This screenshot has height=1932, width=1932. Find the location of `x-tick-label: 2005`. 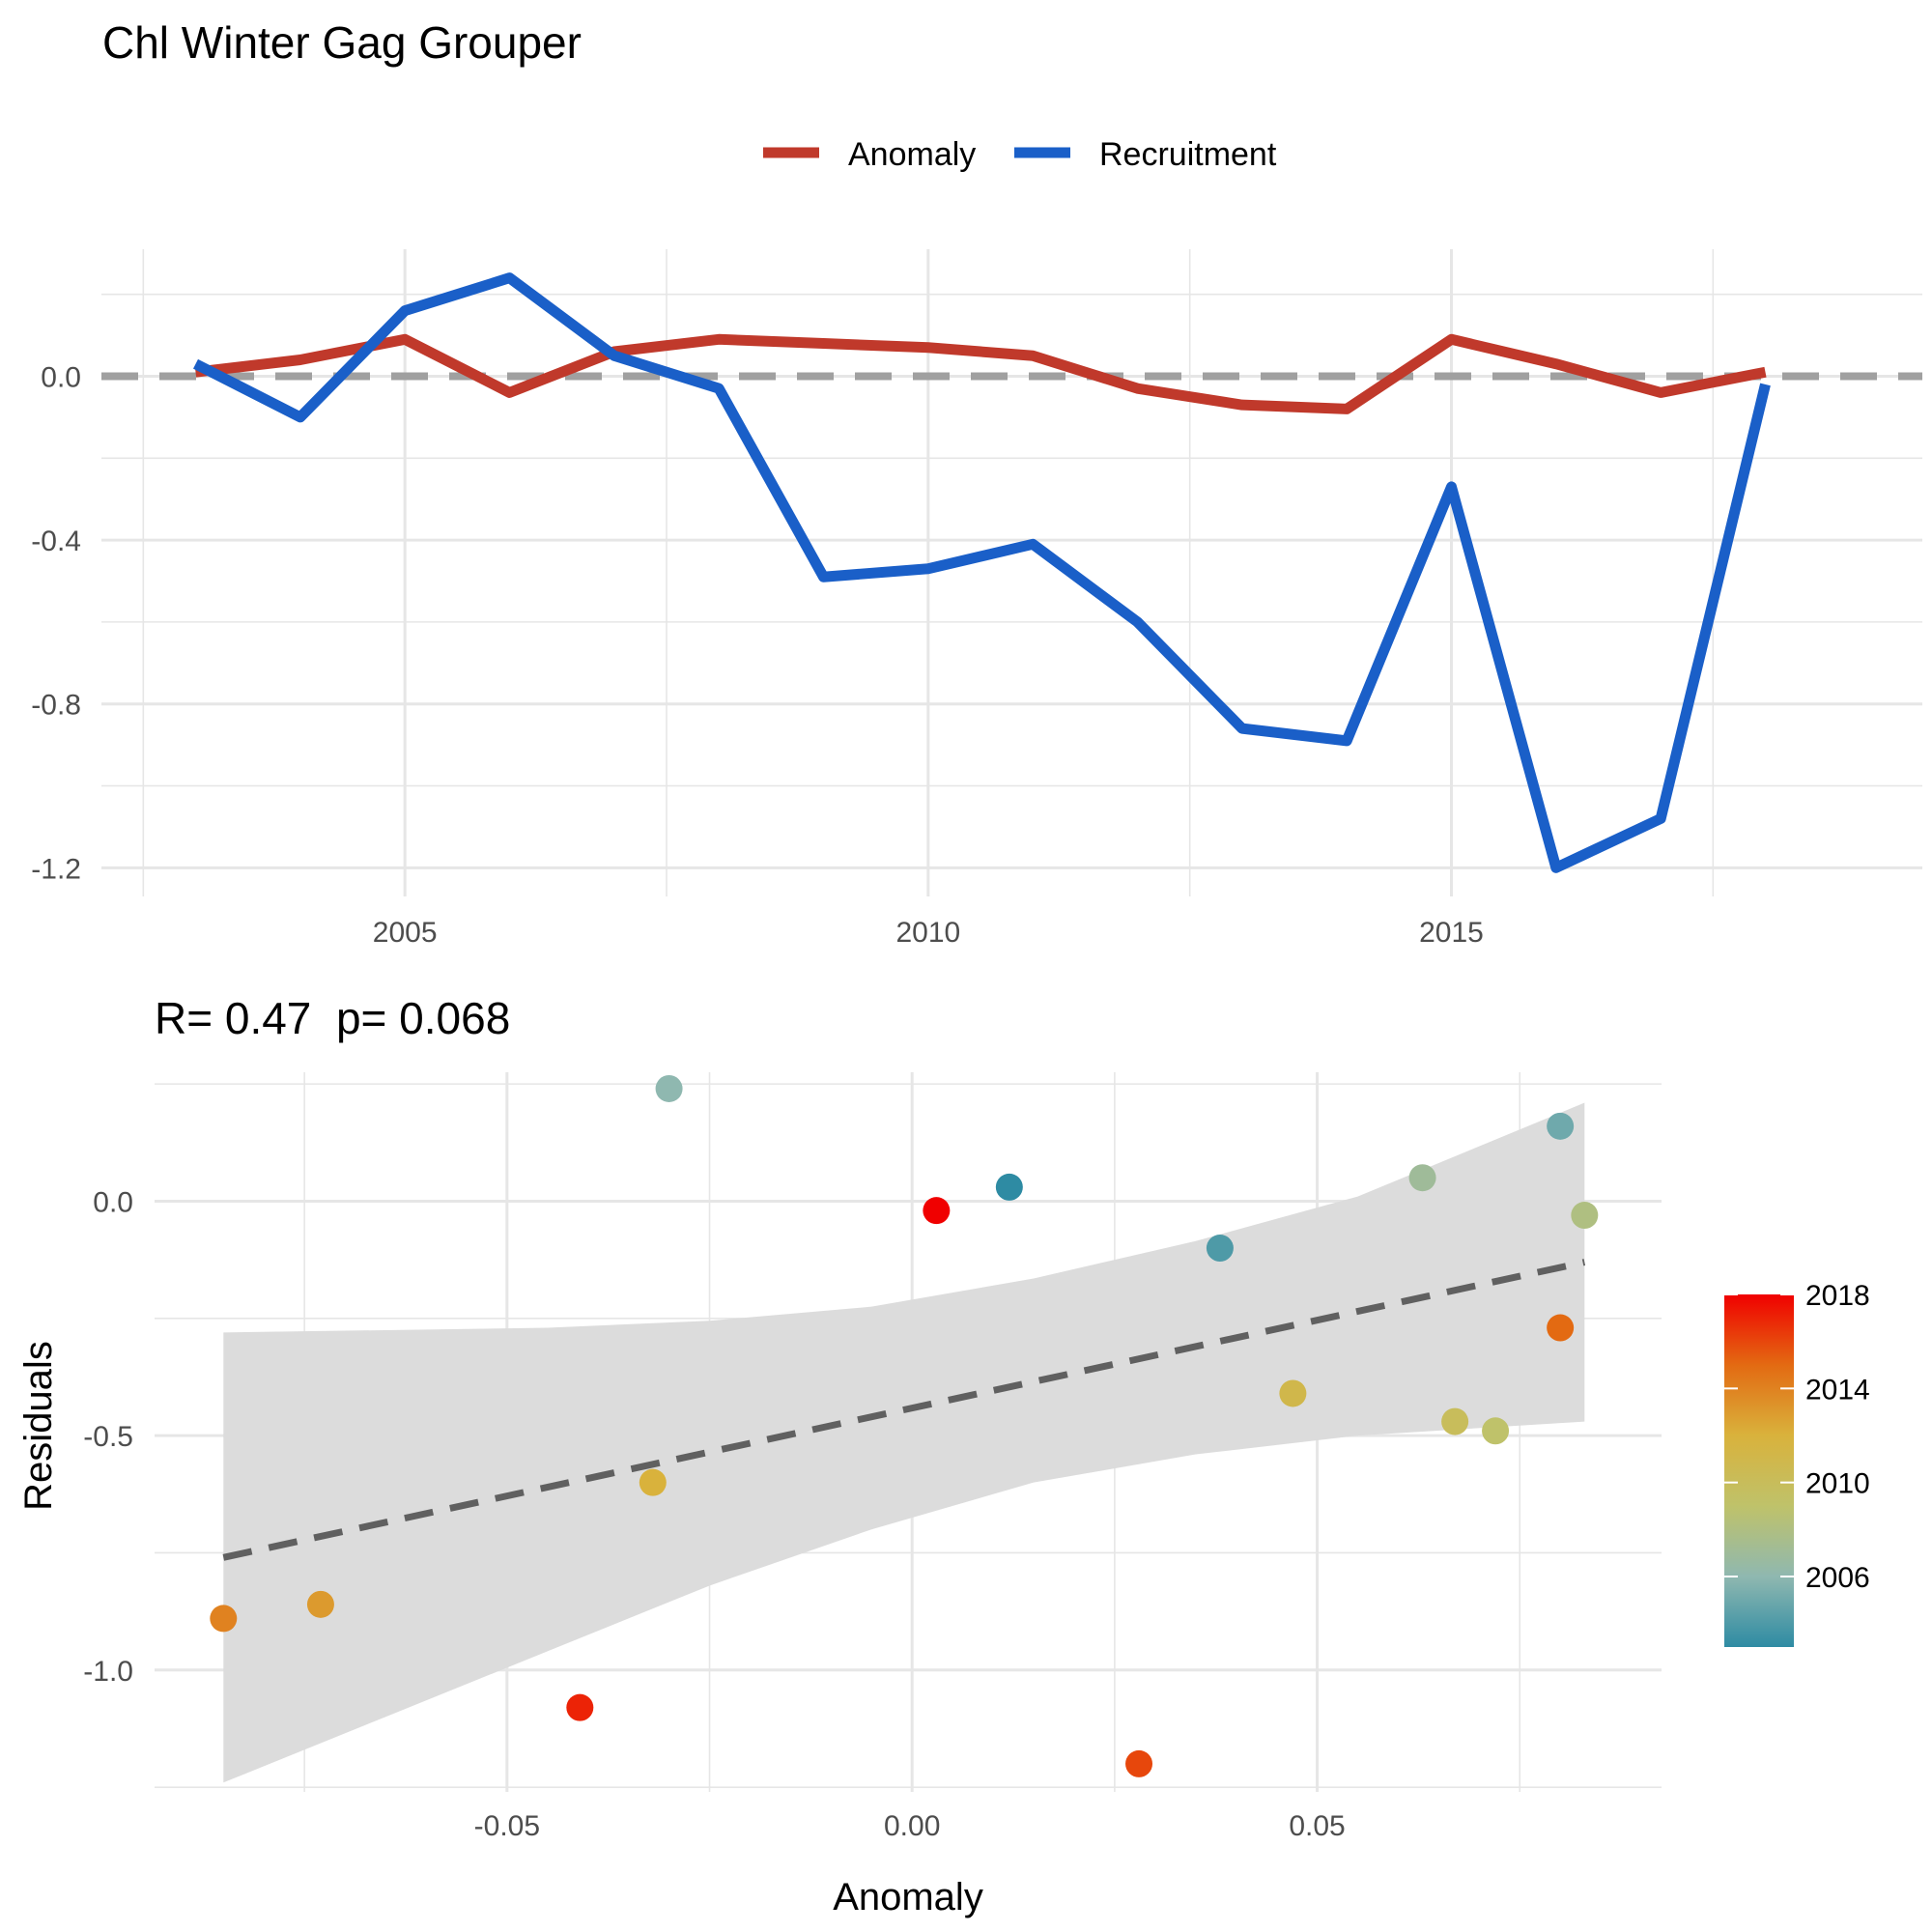

x-tick-label: 2005 is located at coordinates (405, 933).